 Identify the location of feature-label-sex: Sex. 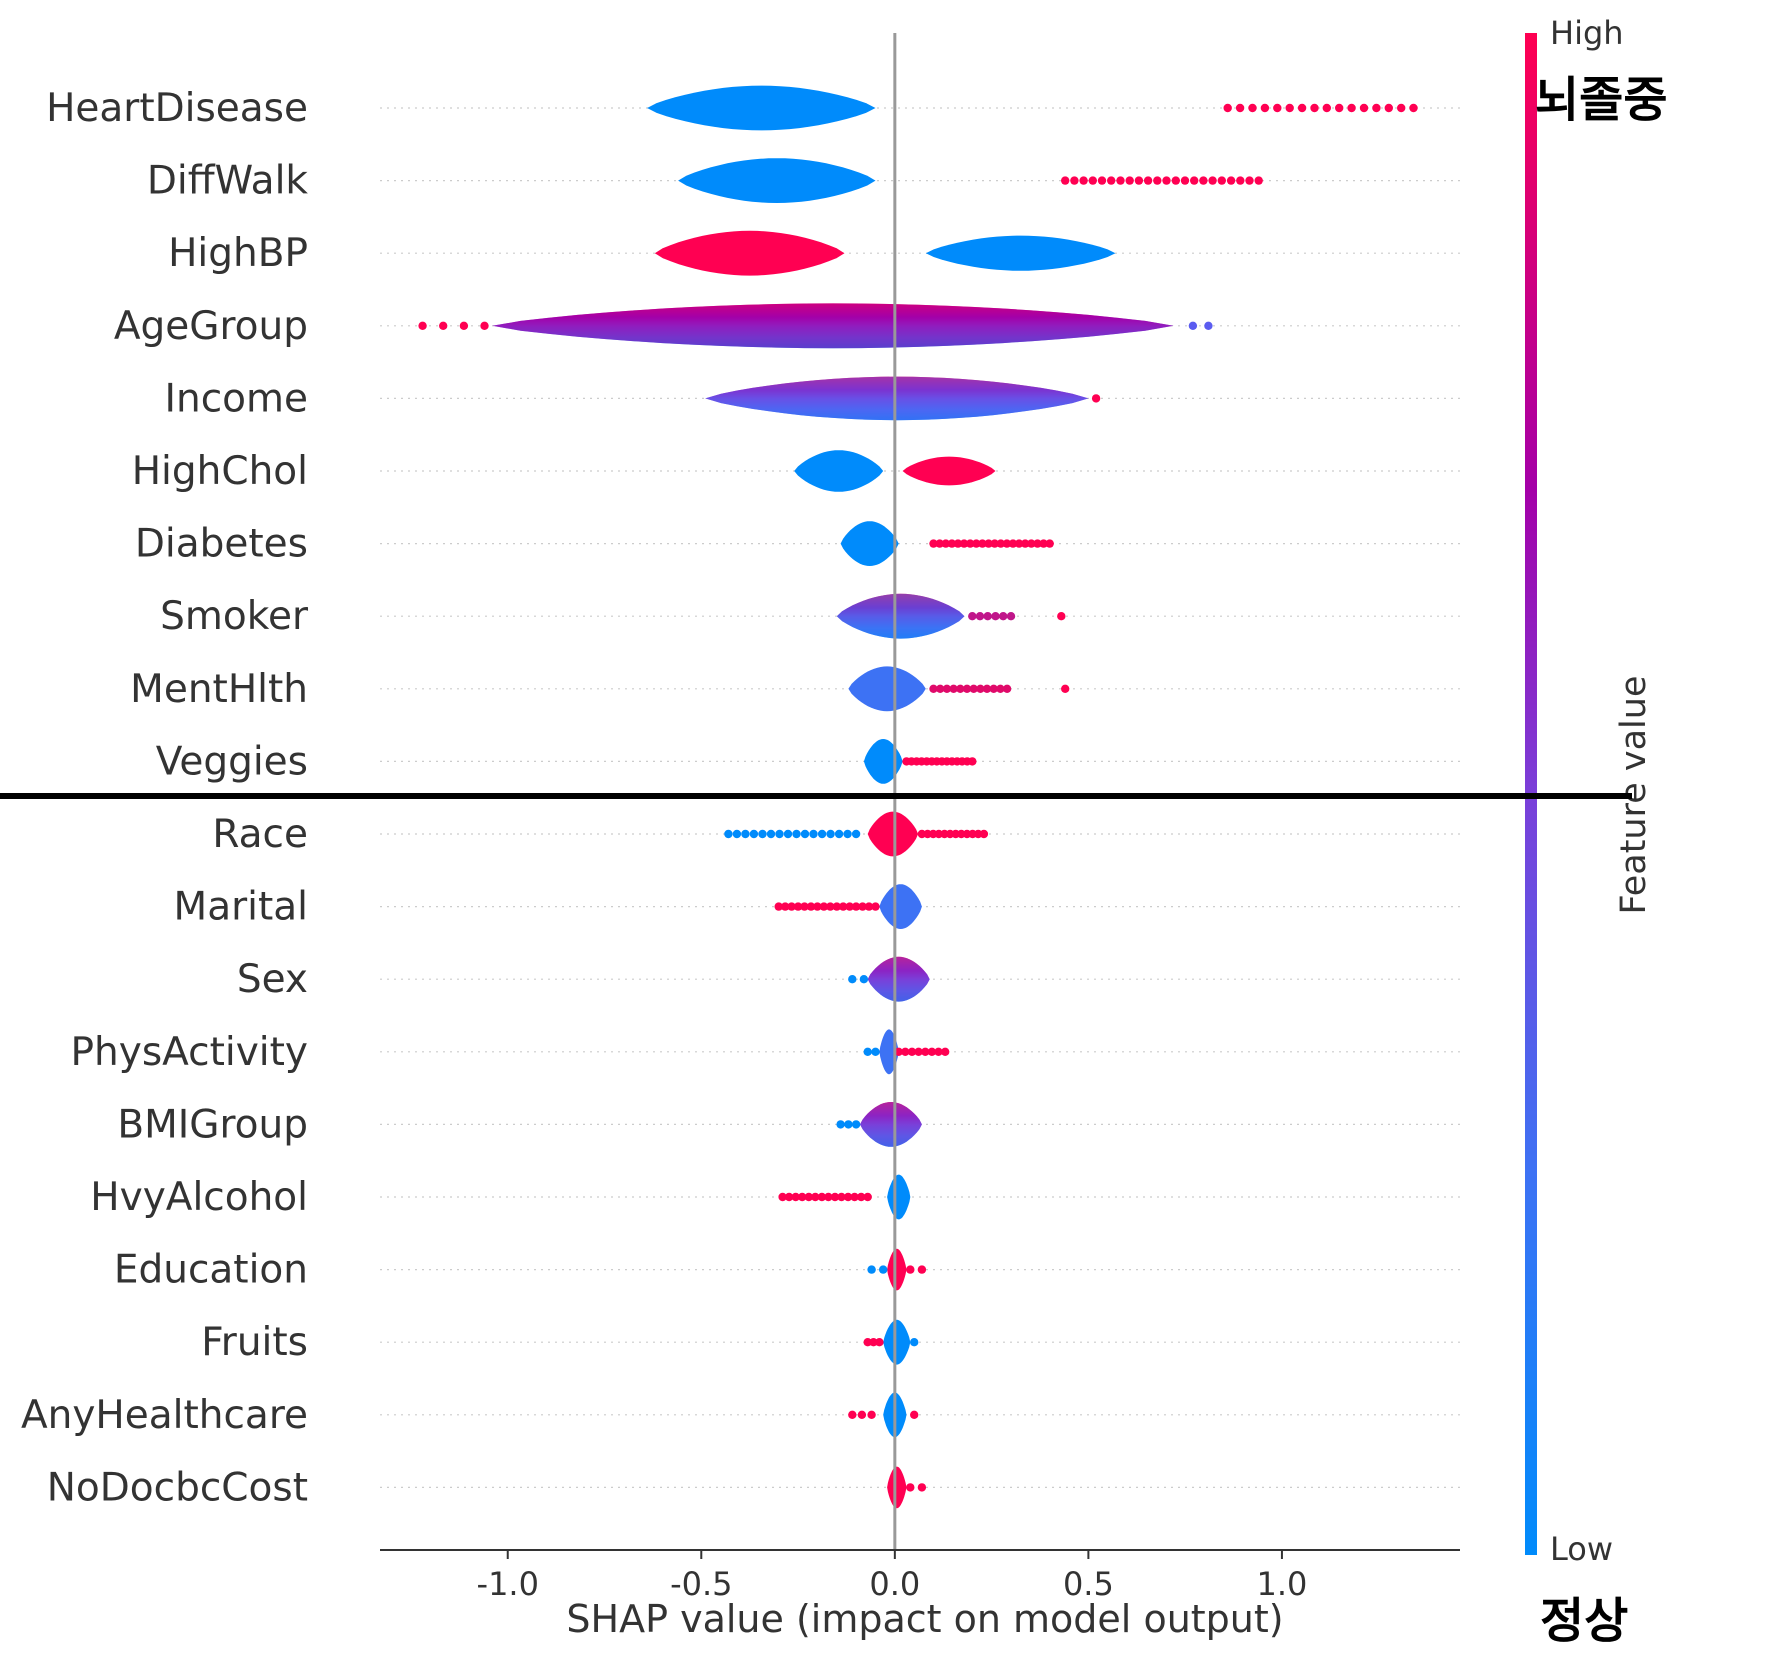
(272, 979).